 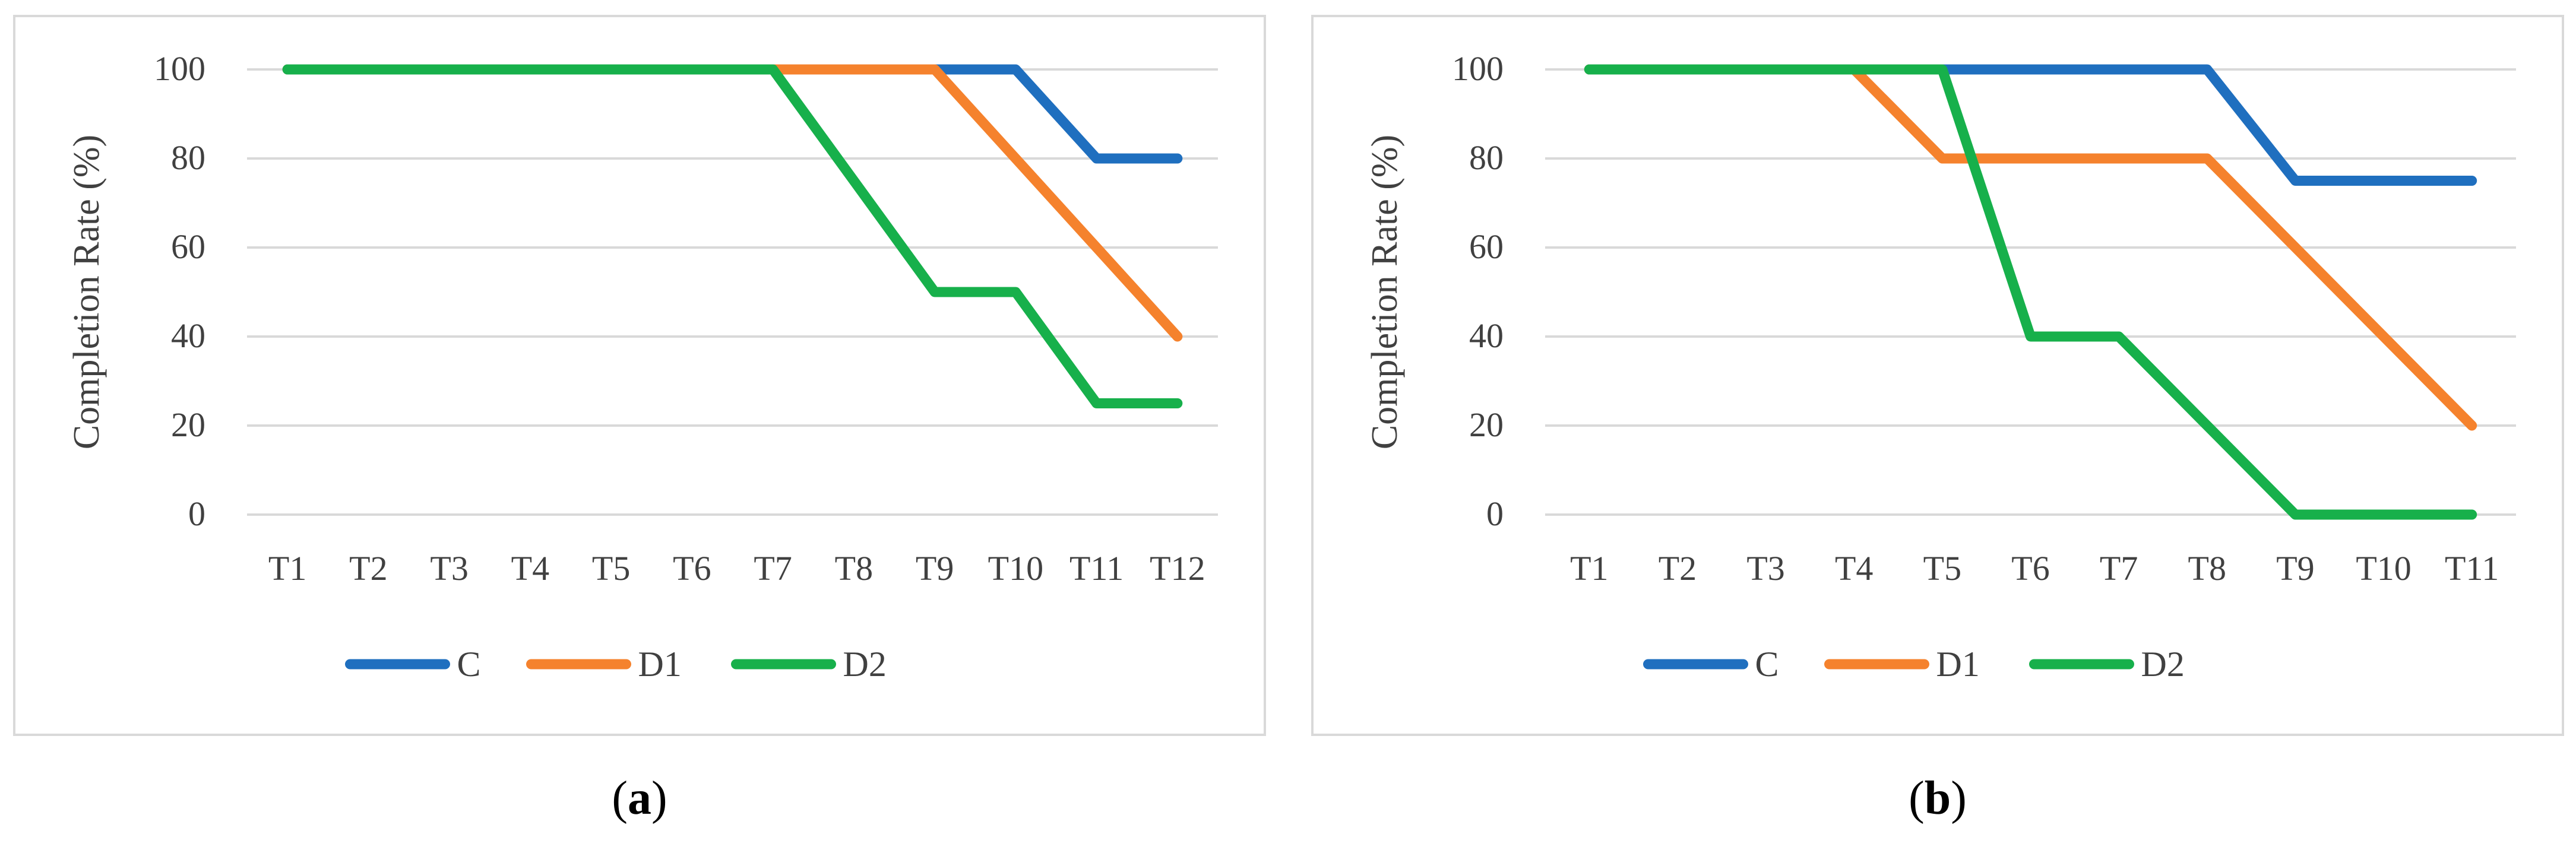 What do you see at coordinates (1938, 798) in the screenshot?
I see `caption-b: (b)` at bounding box center [1938, 798].